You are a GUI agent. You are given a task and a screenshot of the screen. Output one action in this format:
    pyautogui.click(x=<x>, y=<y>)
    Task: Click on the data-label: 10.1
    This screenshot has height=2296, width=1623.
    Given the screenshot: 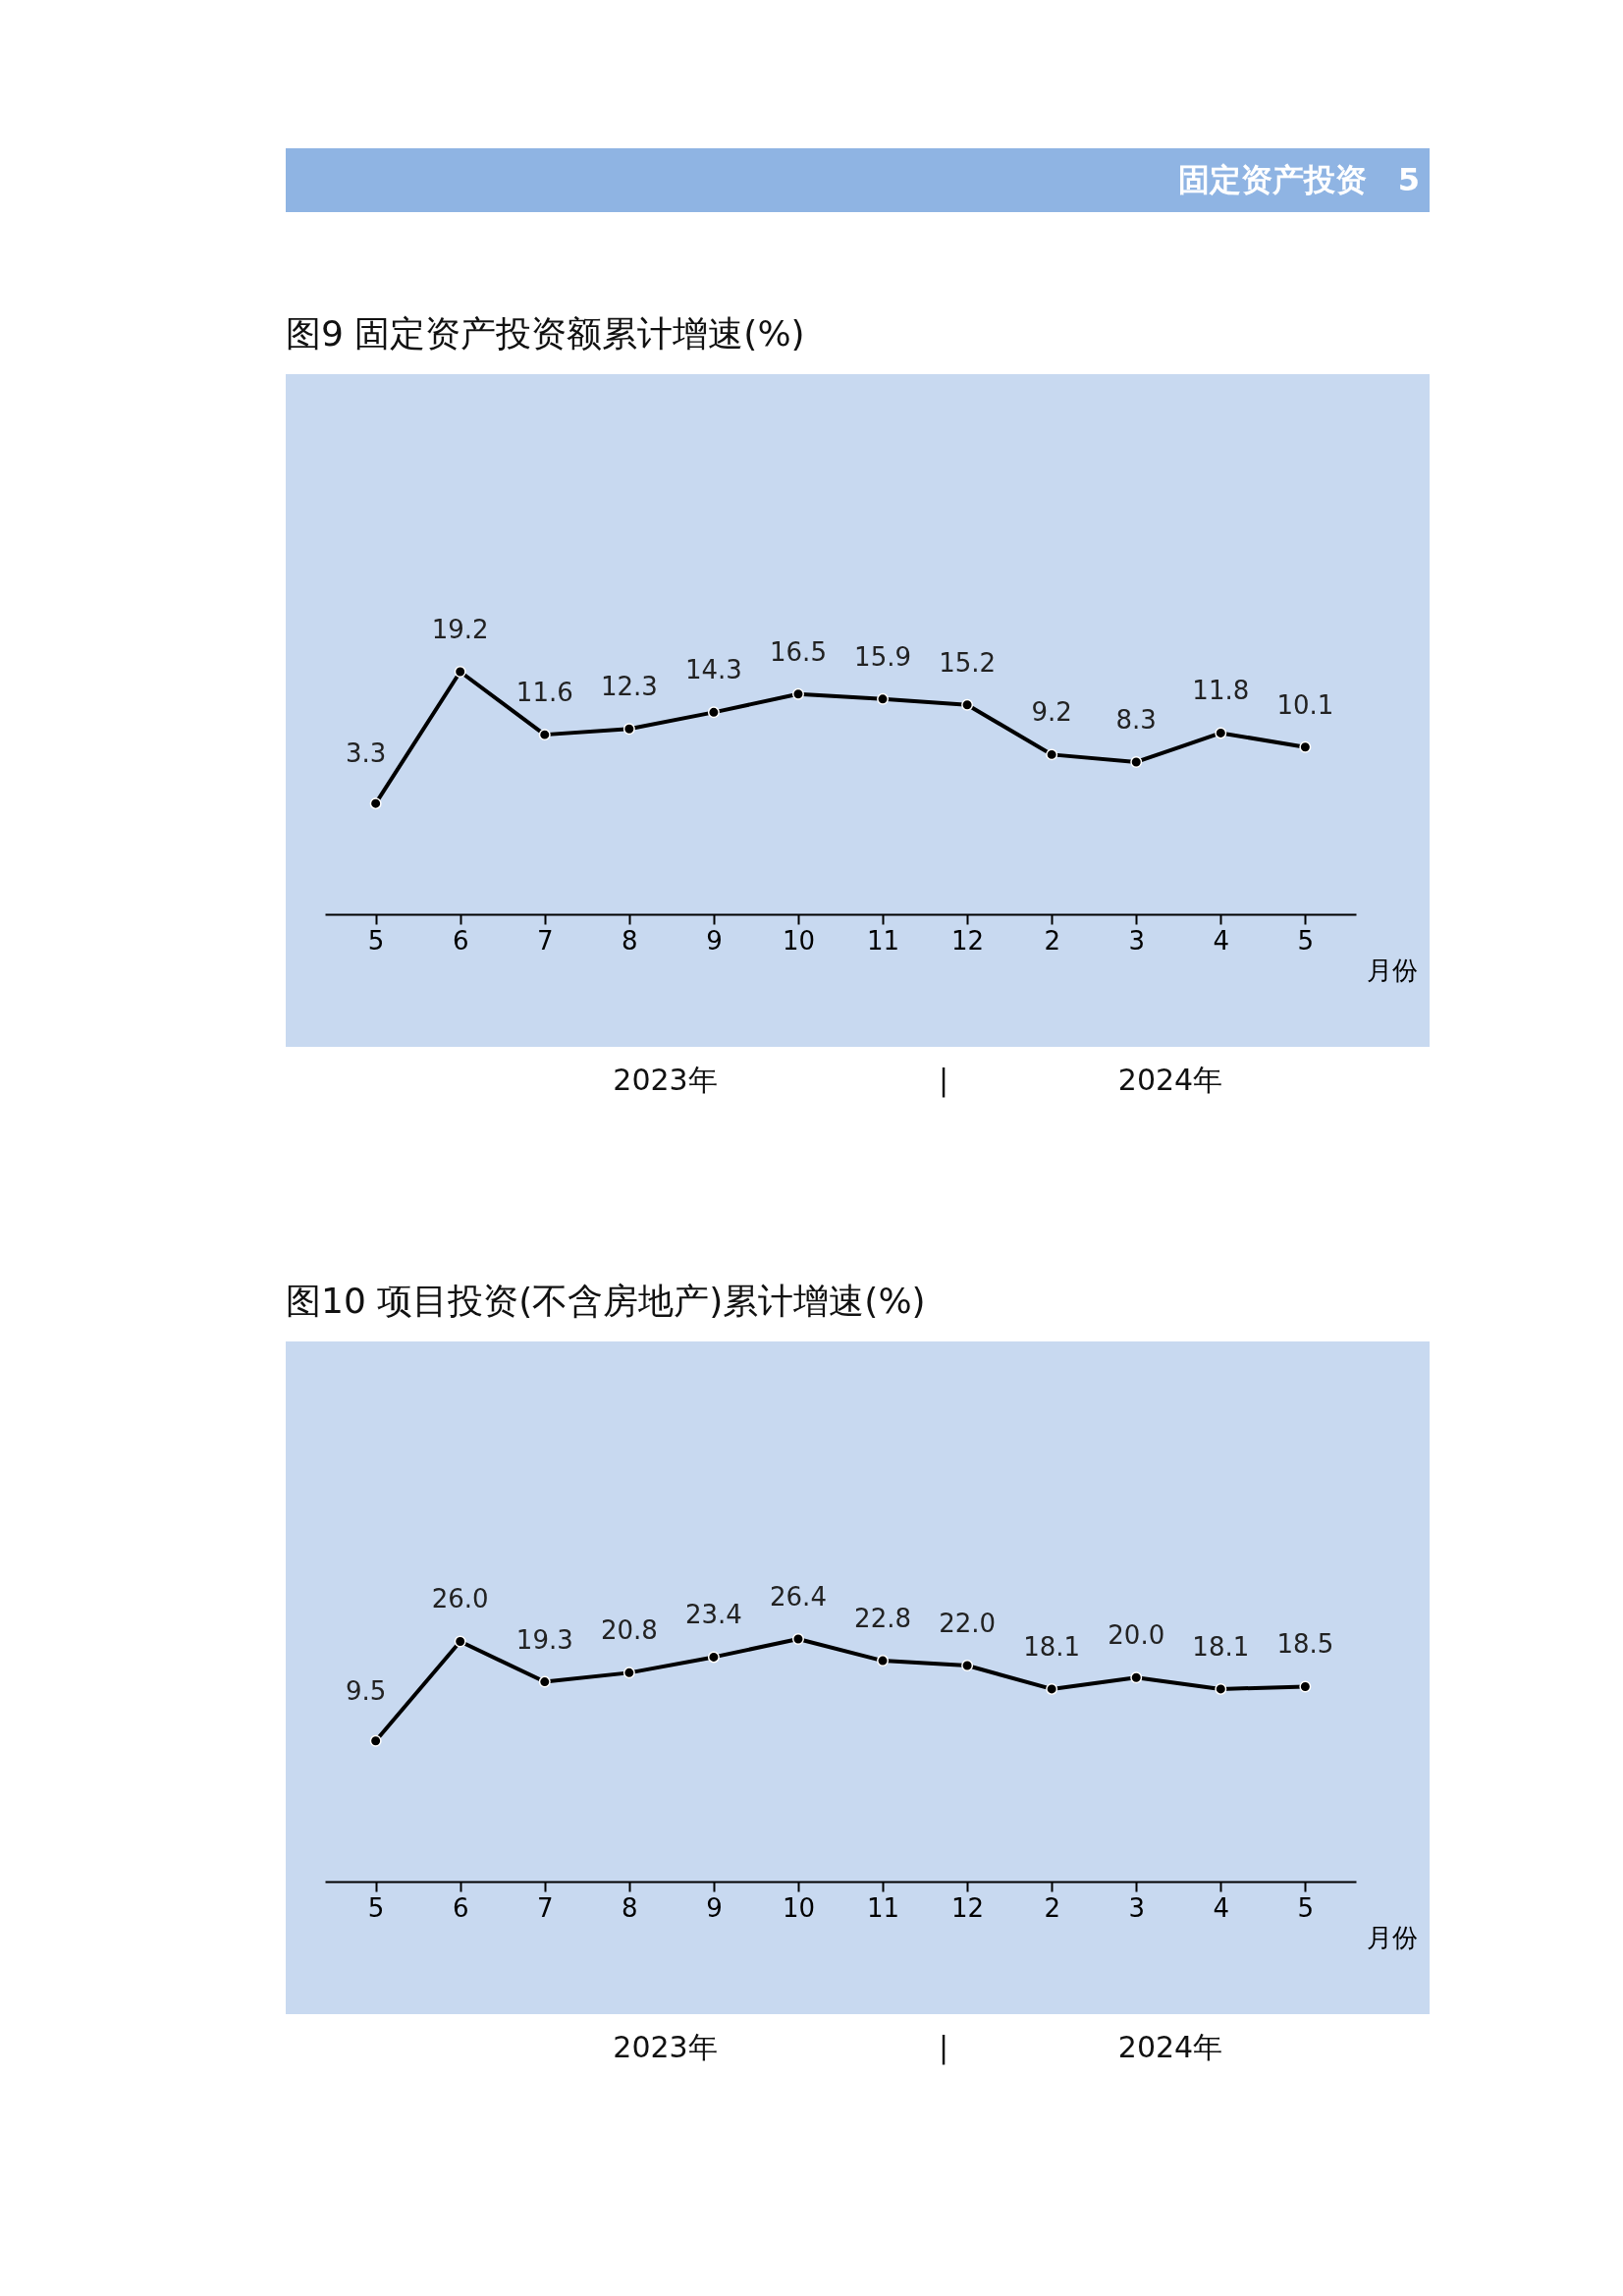 What is the action you would take?
    pyautogui.click(x=1305, y=704)
    